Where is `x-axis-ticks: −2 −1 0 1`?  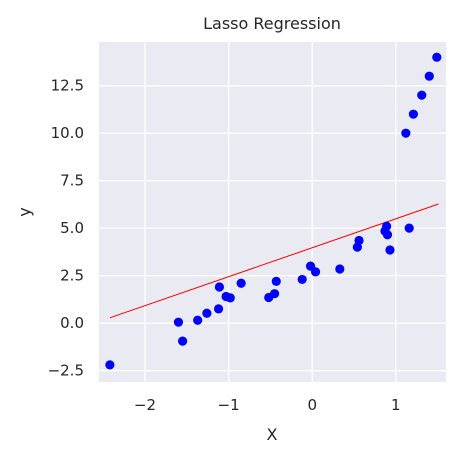
x-axis-ticks: −2 −1 0 1 is located at coordinates (267, 405).